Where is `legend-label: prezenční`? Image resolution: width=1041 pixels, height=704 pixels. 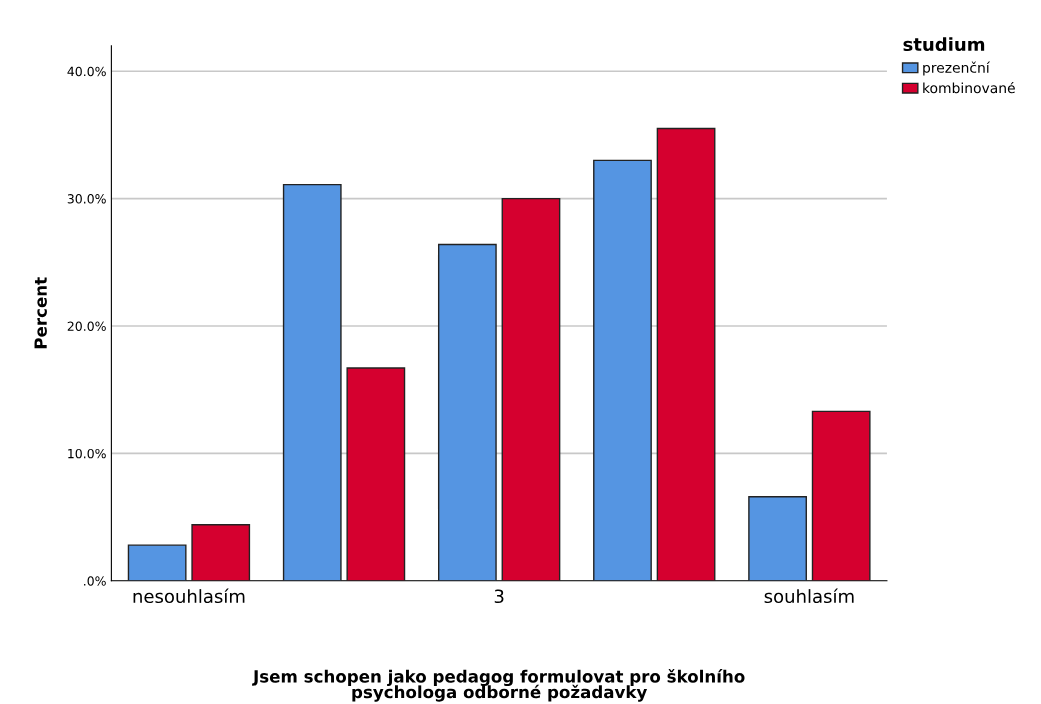
legend-label: prezenční is located at coordinates (957, 68).